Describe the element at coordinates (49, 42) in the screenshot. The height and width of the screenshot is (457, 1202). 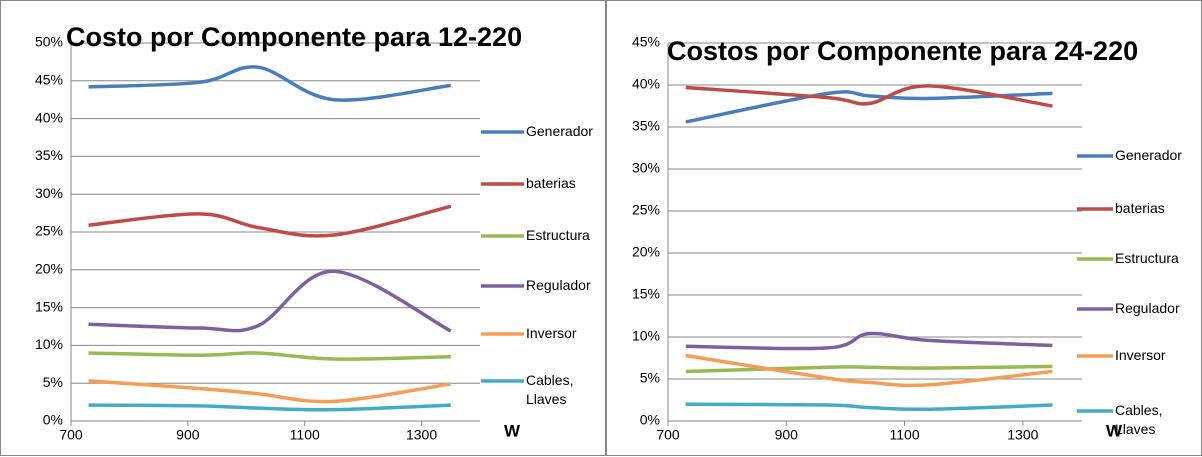
I see `y-tick-label: 50%` at that location.